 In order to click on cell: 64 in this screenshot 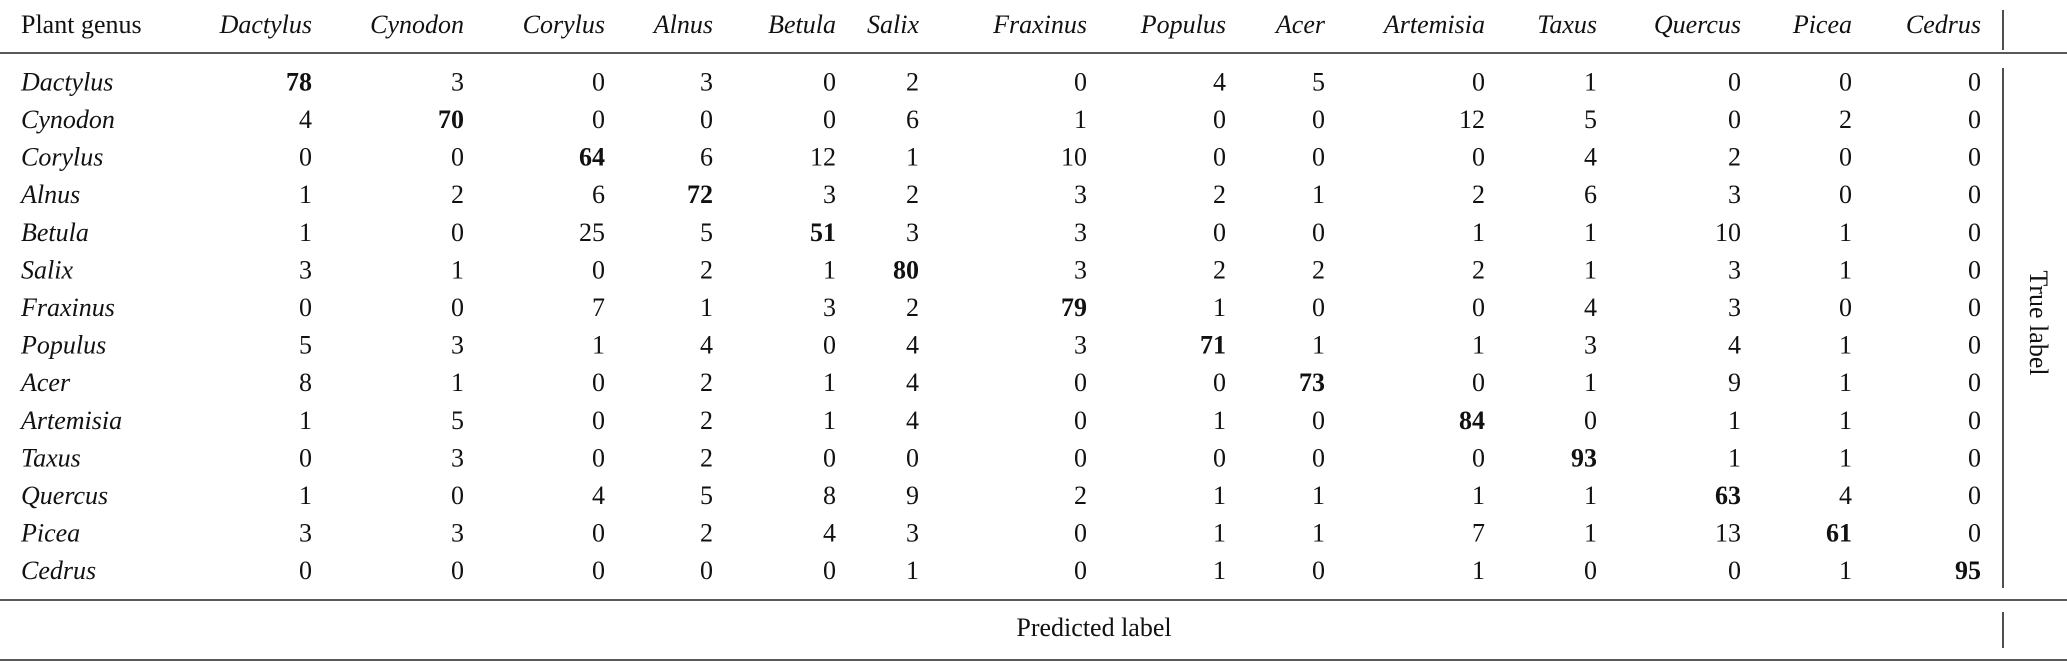, I will do `click(592, 157)`.